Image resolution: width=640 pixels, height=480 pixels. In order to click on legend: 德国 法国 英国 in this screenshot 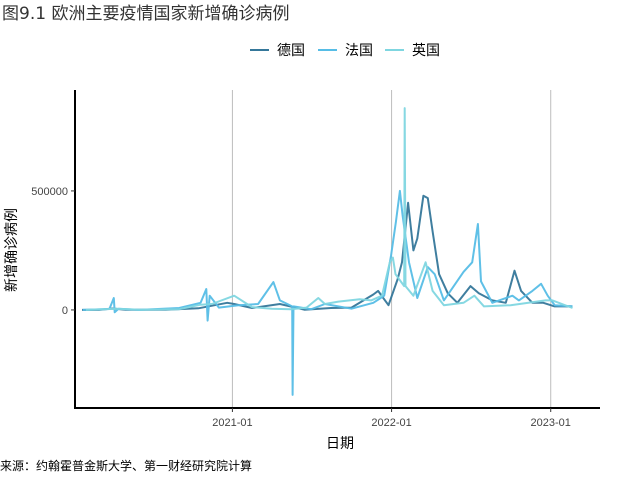, I will do `click(345, 50)`.